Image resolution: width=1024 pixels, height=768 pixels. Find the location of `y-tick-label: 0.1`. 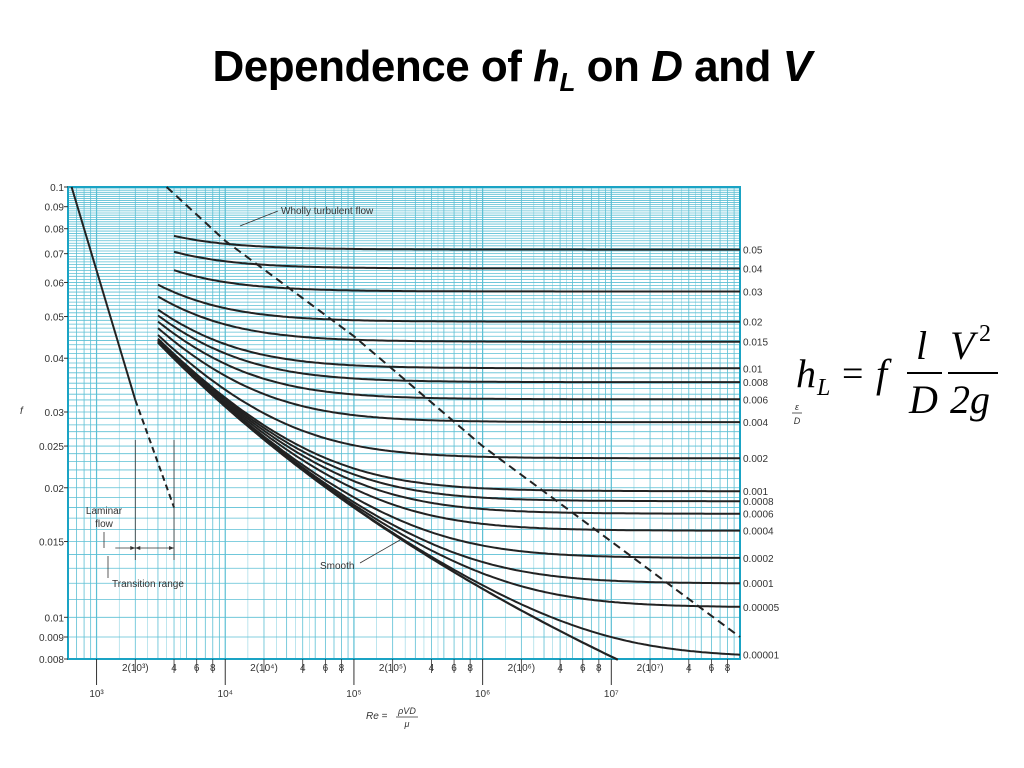

y-tick-label: 0.1 is located at coordinates (57, 188).